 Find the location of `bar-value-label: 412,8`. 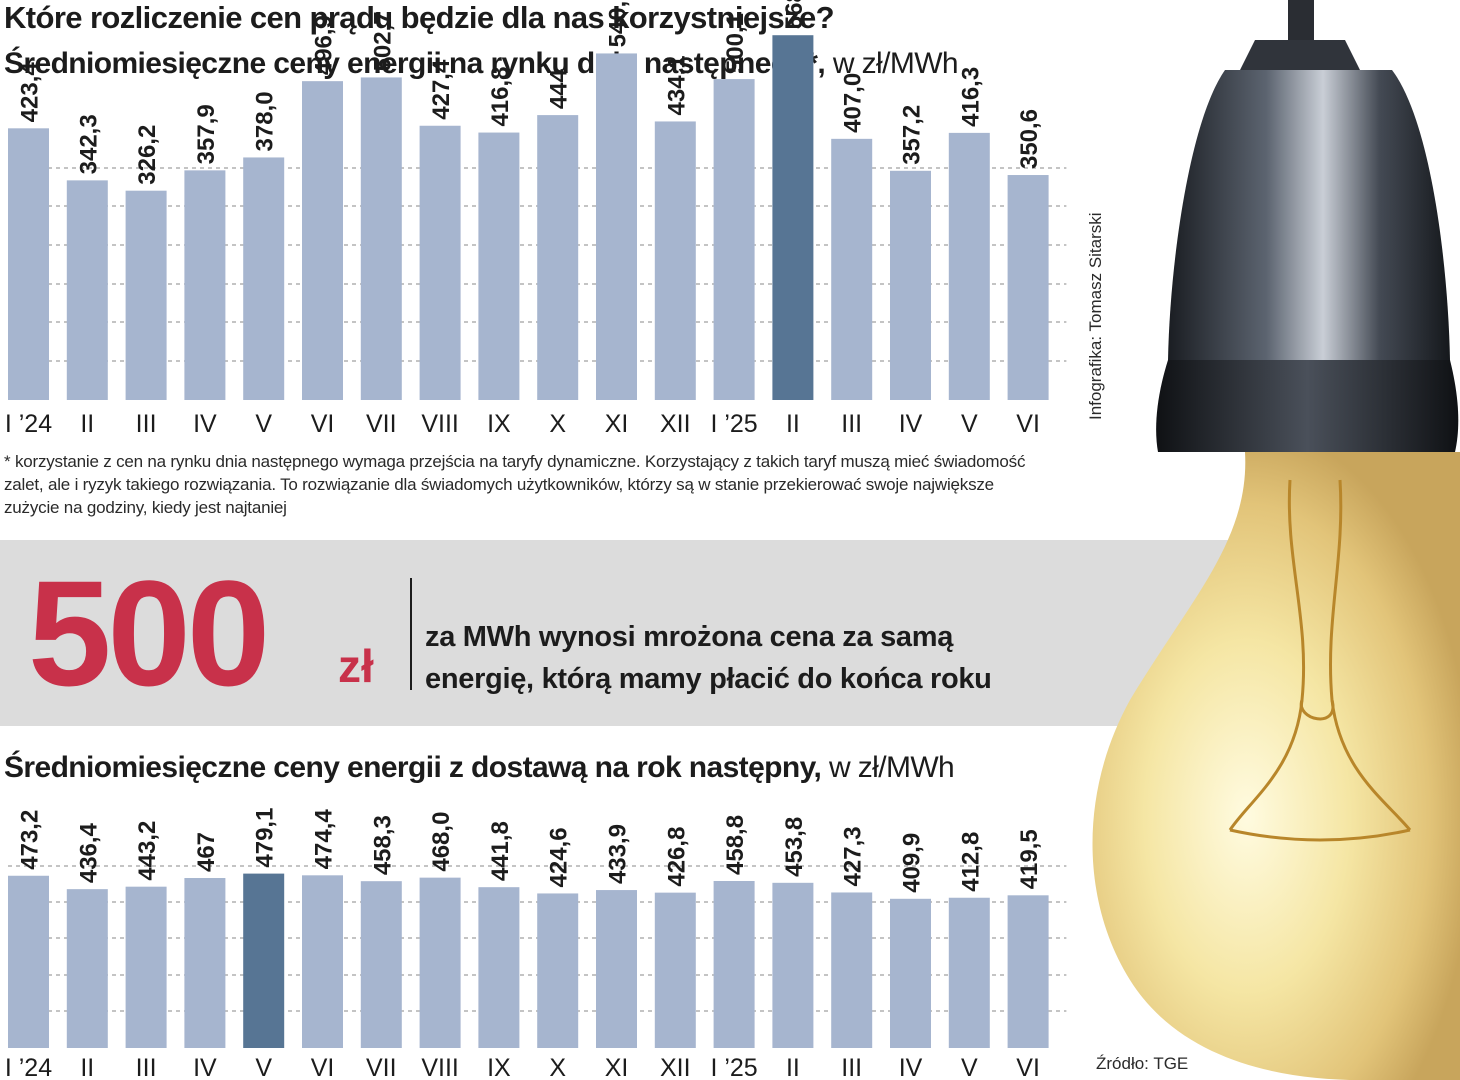

bar-value-label: 412,8 is located at coordinates (970, 862).